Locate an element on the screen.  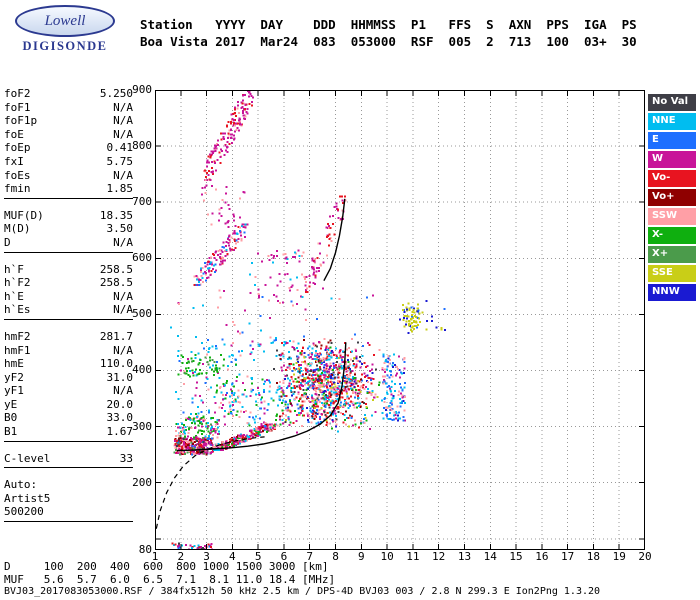
param-row-fof1p: foF1p N/A is located at coordinates (68, 121).